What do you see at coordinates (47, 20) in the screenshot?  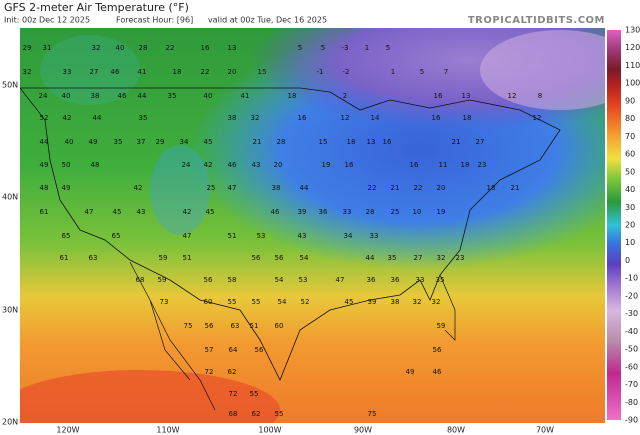 I see `init-time: Init: 00z Dec 12 2025` at bounding box center [47, 20].